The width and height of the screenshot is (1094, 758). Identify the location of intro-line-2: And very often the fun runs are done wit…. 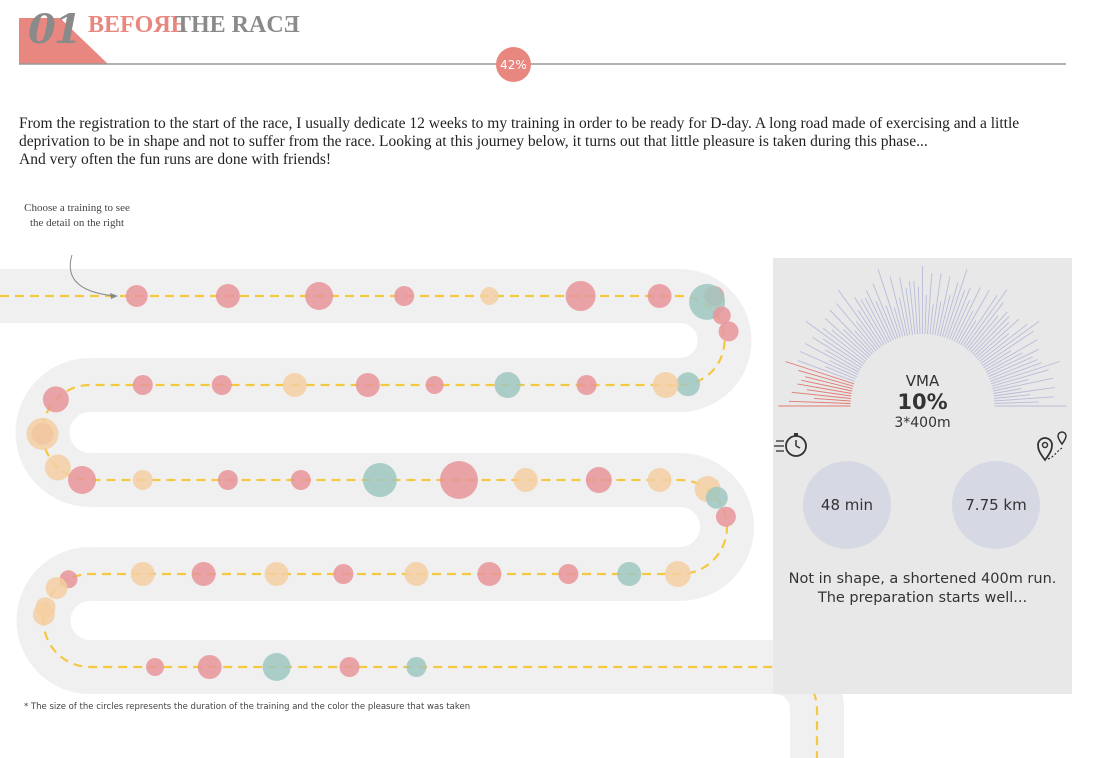
(175, 159).